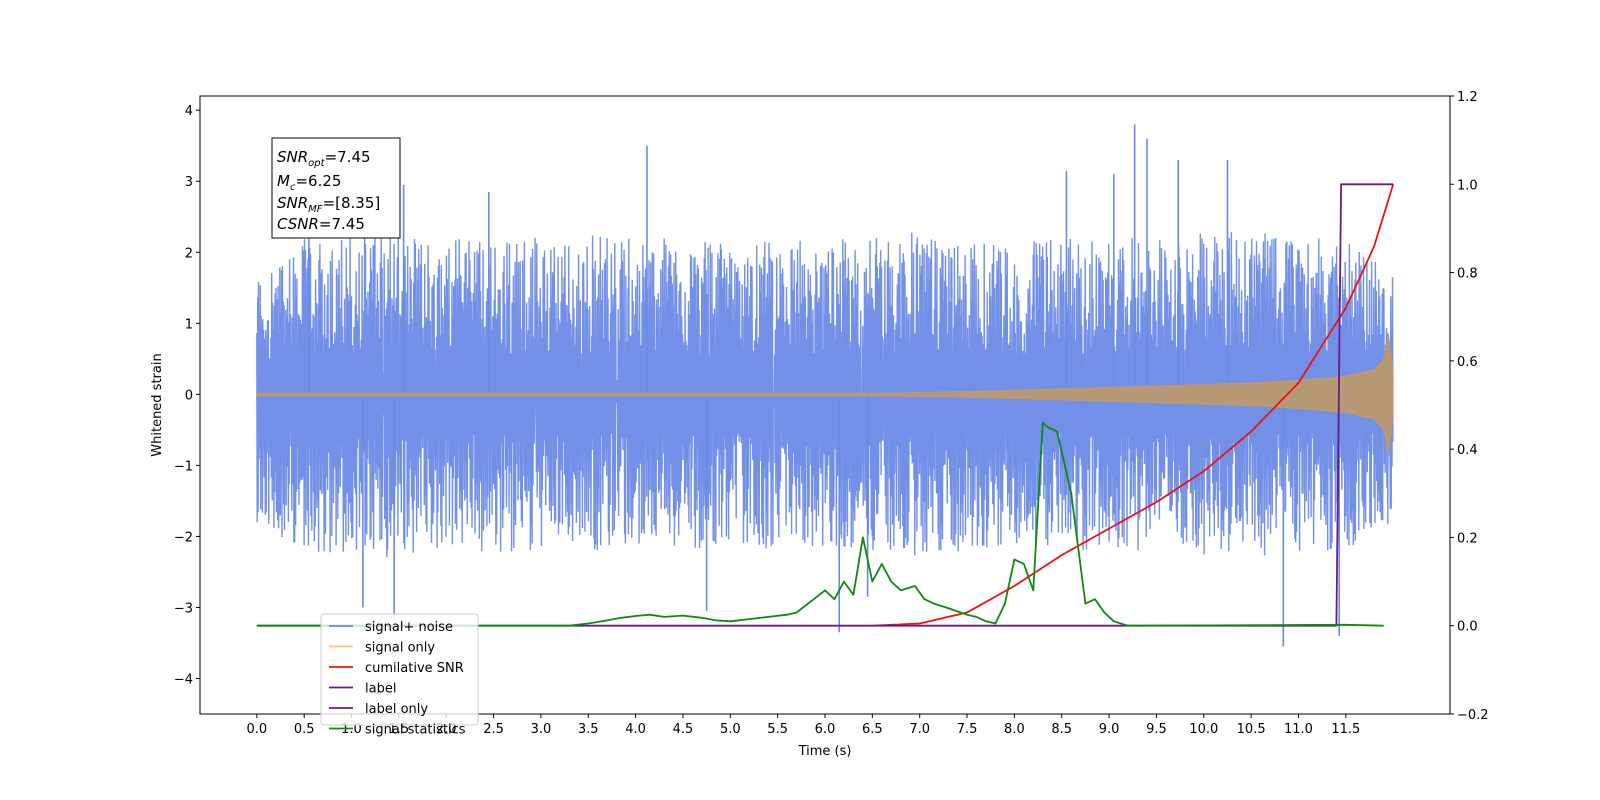 Image resolution: width=1600 pixels, height=800 pixels. I want to click on y-right-tick-label: 0.8, so click(1467, 274).